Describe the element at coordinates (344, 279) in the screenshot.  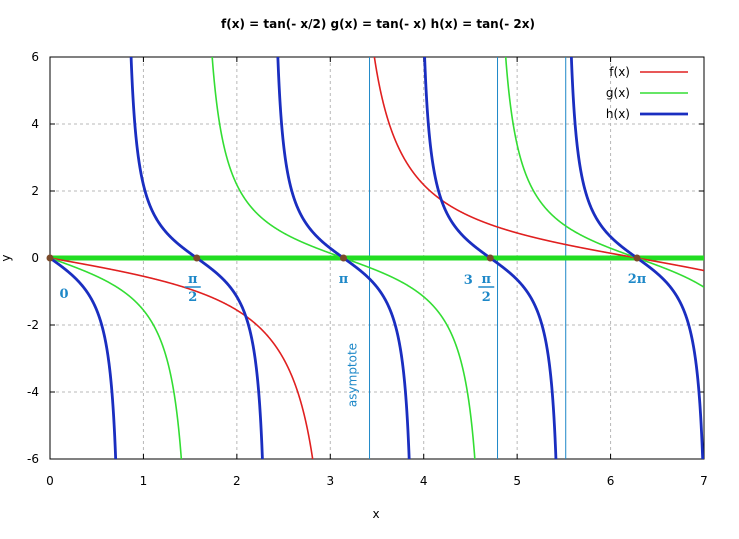
I see `pi-label: π` at that location.